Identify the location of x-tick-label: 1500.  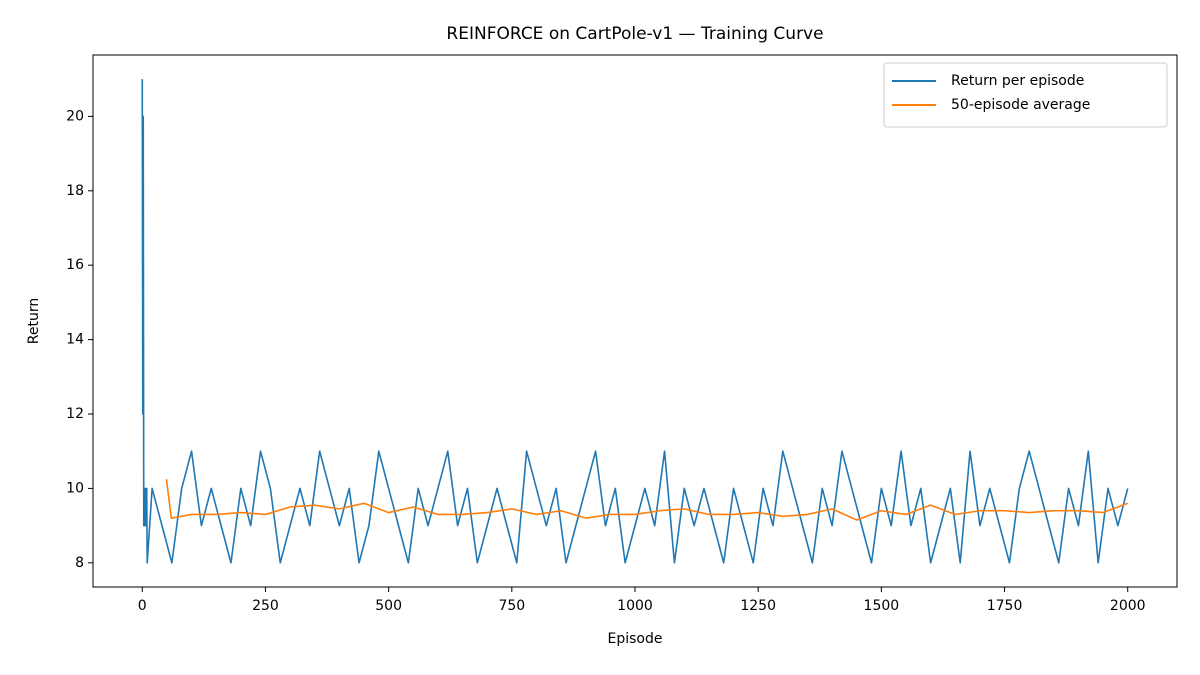
(882, 606).